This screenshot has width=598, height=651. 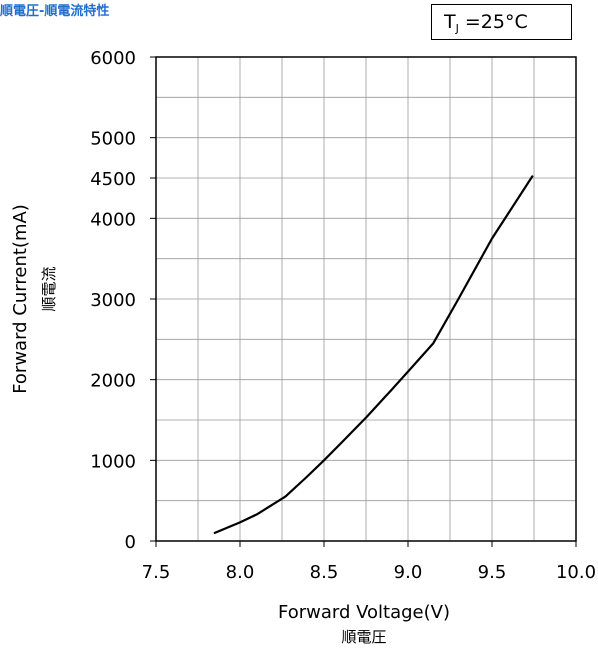 I want to click on condition-value: =25°C, so click(x=496, y=22).